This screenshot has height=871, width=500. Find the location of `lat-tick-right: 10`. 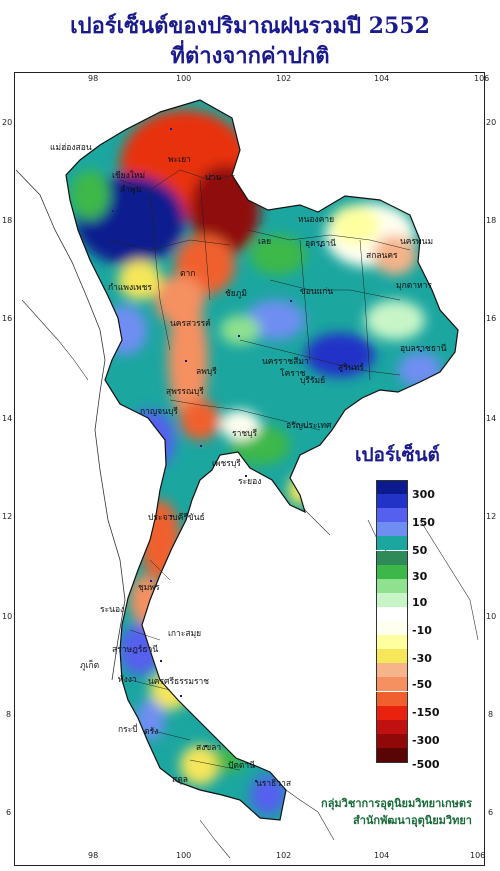

lat-tick-right: 10 is located at coordinates (491, 616).